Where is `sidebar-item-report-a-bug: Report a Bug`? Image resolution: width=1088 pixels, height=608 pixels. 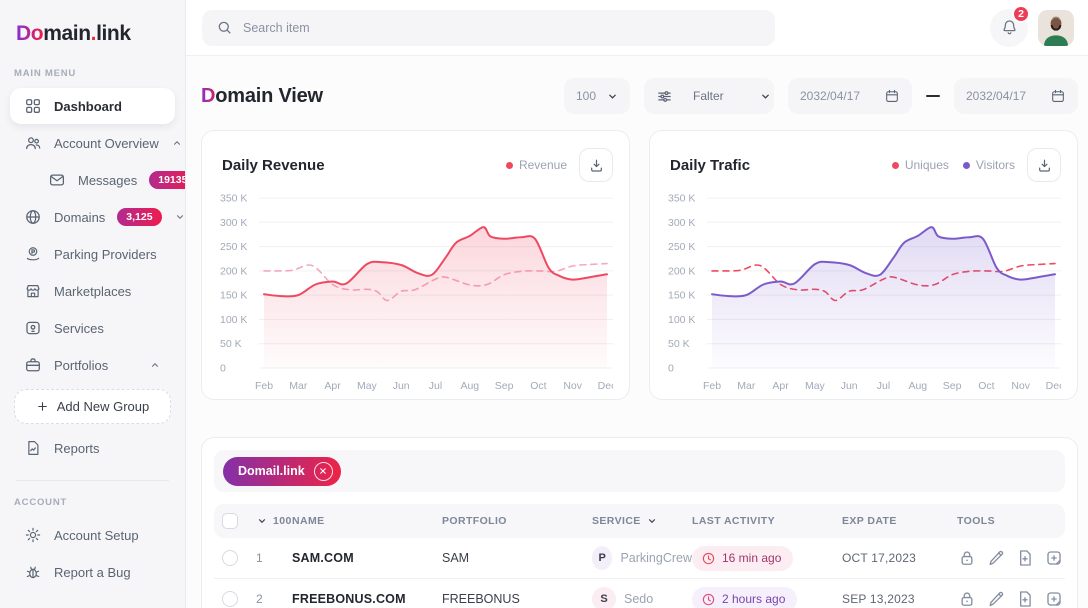
sidebar-item-report-a-bug: Report a Bug is located at coordinates (92, 572).